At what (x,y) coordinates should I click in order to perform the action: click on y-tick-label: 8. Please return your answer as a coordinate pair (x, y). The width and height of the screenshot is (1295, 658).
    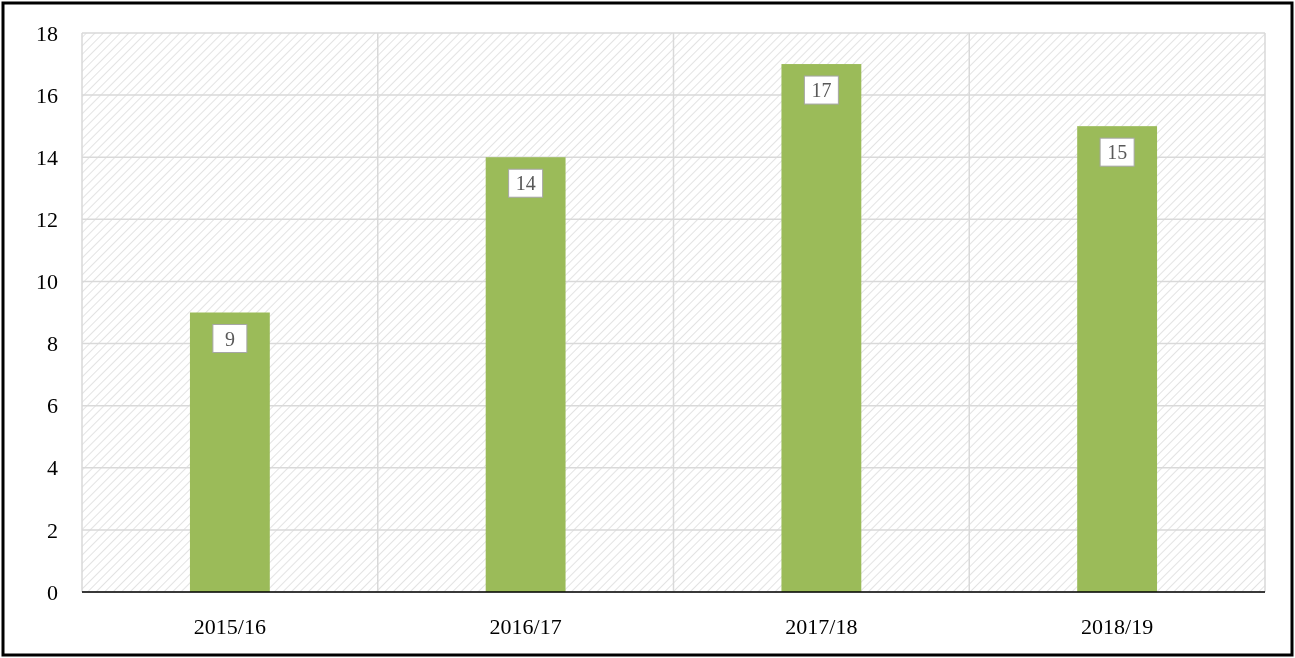
    Looking at the image, I should click on (52, 344).